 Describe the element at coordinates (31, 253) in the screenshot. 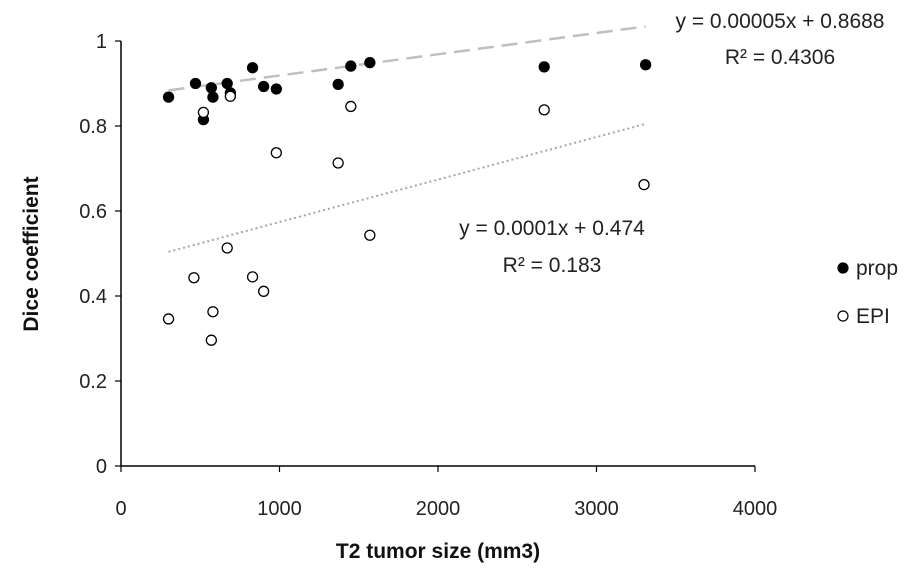

I see `y-axis-title: Dice coefficient` at that location.